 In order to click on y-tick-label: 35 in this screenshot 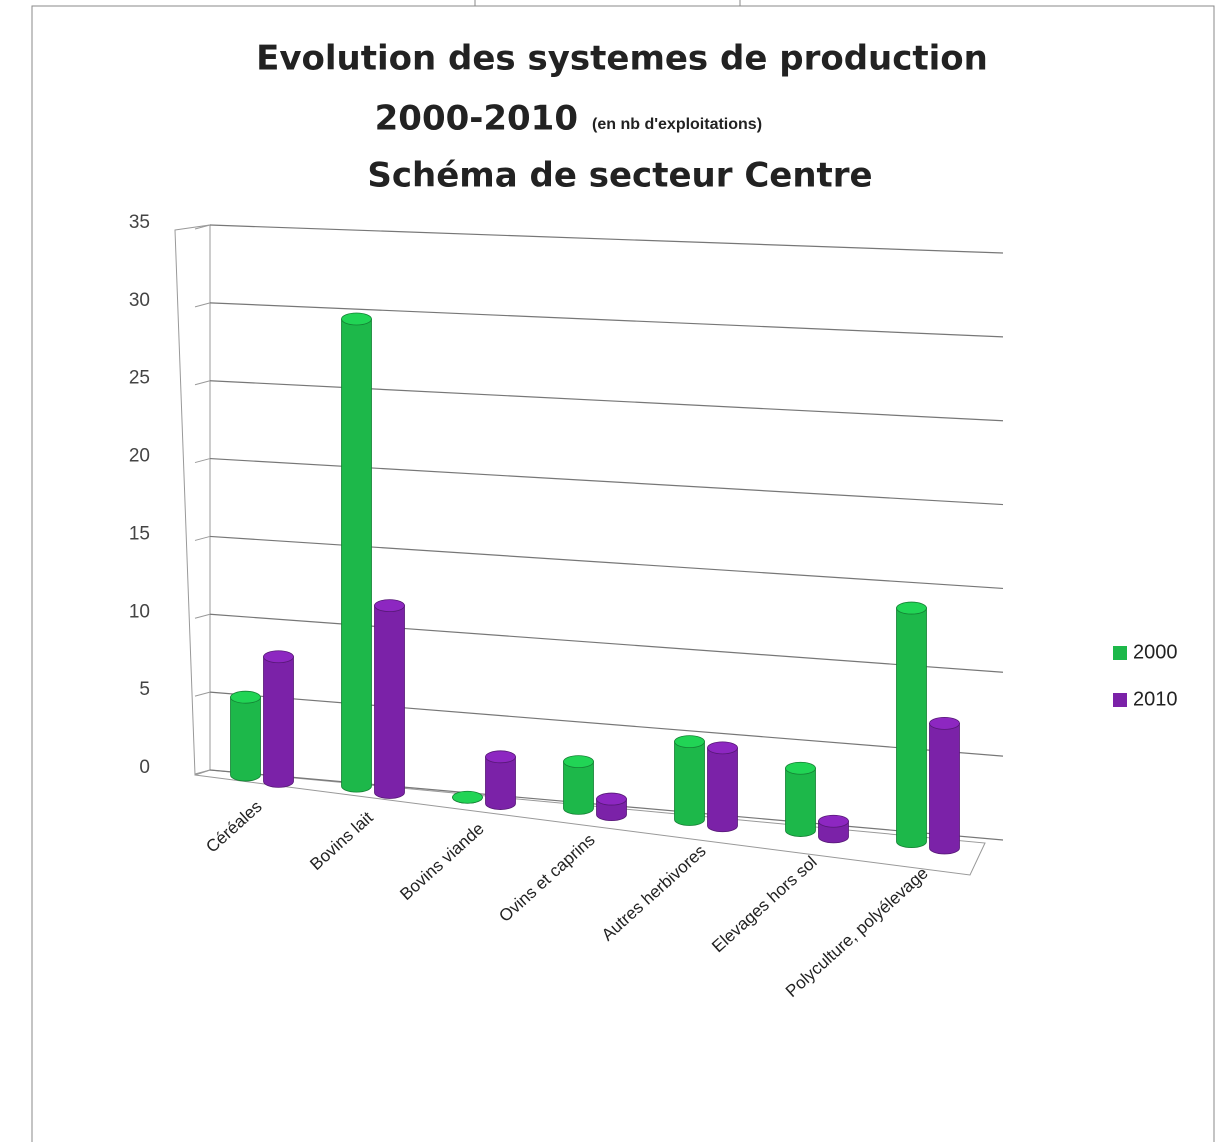, I will do `click(139, 222)`.